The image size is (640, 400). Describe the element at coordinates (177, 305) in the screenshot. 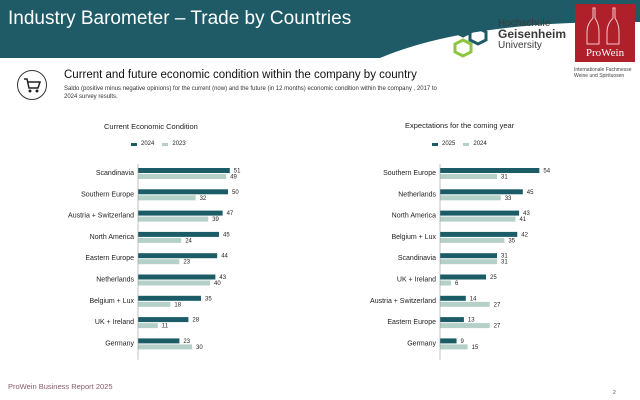

I see `data-label: 18` at that location.